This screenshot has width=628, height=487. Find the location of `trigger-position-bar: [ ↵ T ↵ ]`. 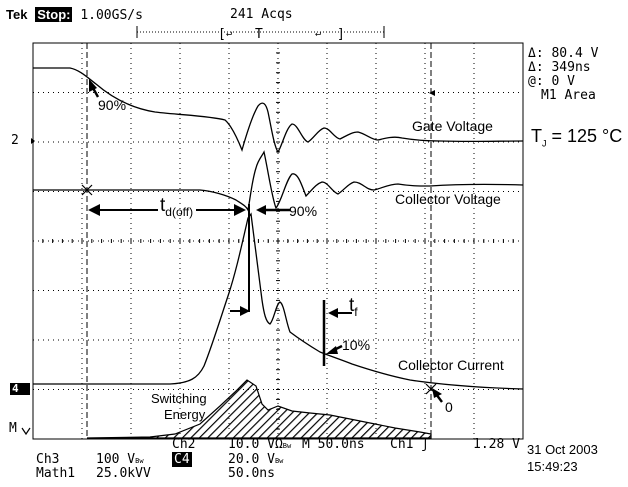

trigger-position-bar: [ ↵ T ↵ ] is located at coordinates (260, 34).